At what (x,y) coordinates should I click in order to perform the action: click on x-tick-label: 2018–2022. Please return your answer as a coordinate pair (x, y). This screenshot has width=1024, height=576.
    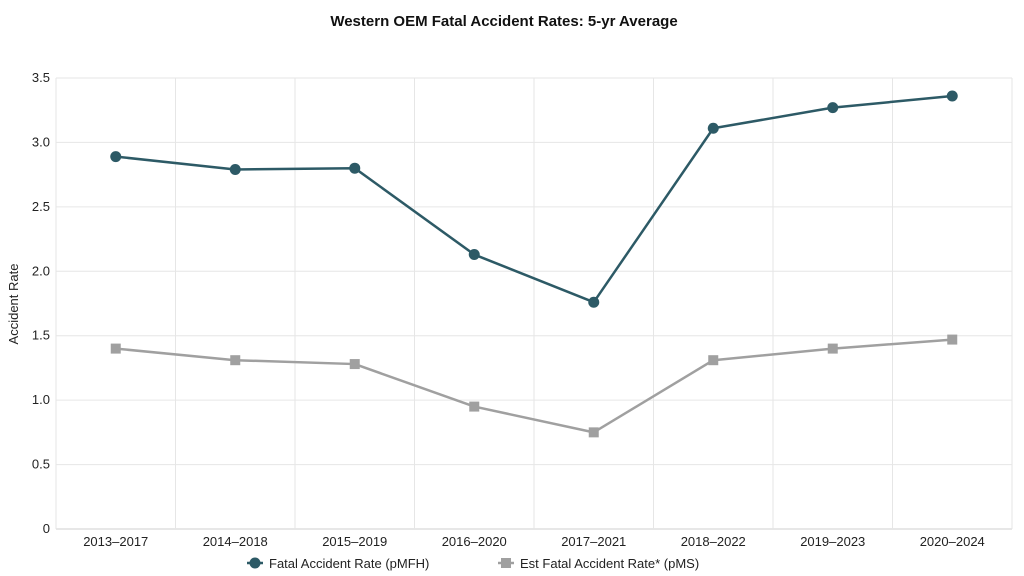
    Looking at the image, I should click on (713, 541).